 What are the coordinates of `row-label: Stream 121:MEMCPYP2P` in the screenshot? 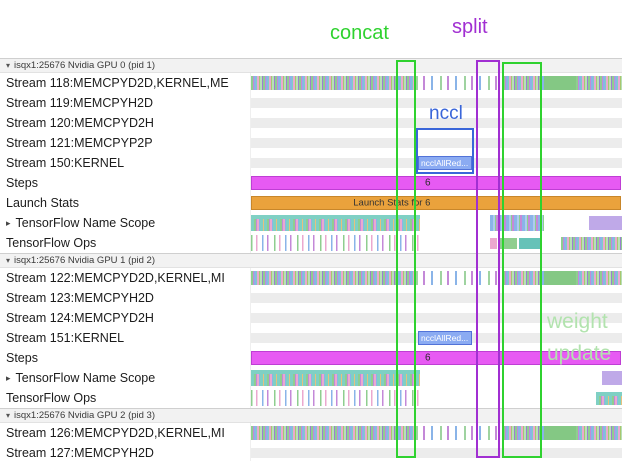 It's located at (125, 143).